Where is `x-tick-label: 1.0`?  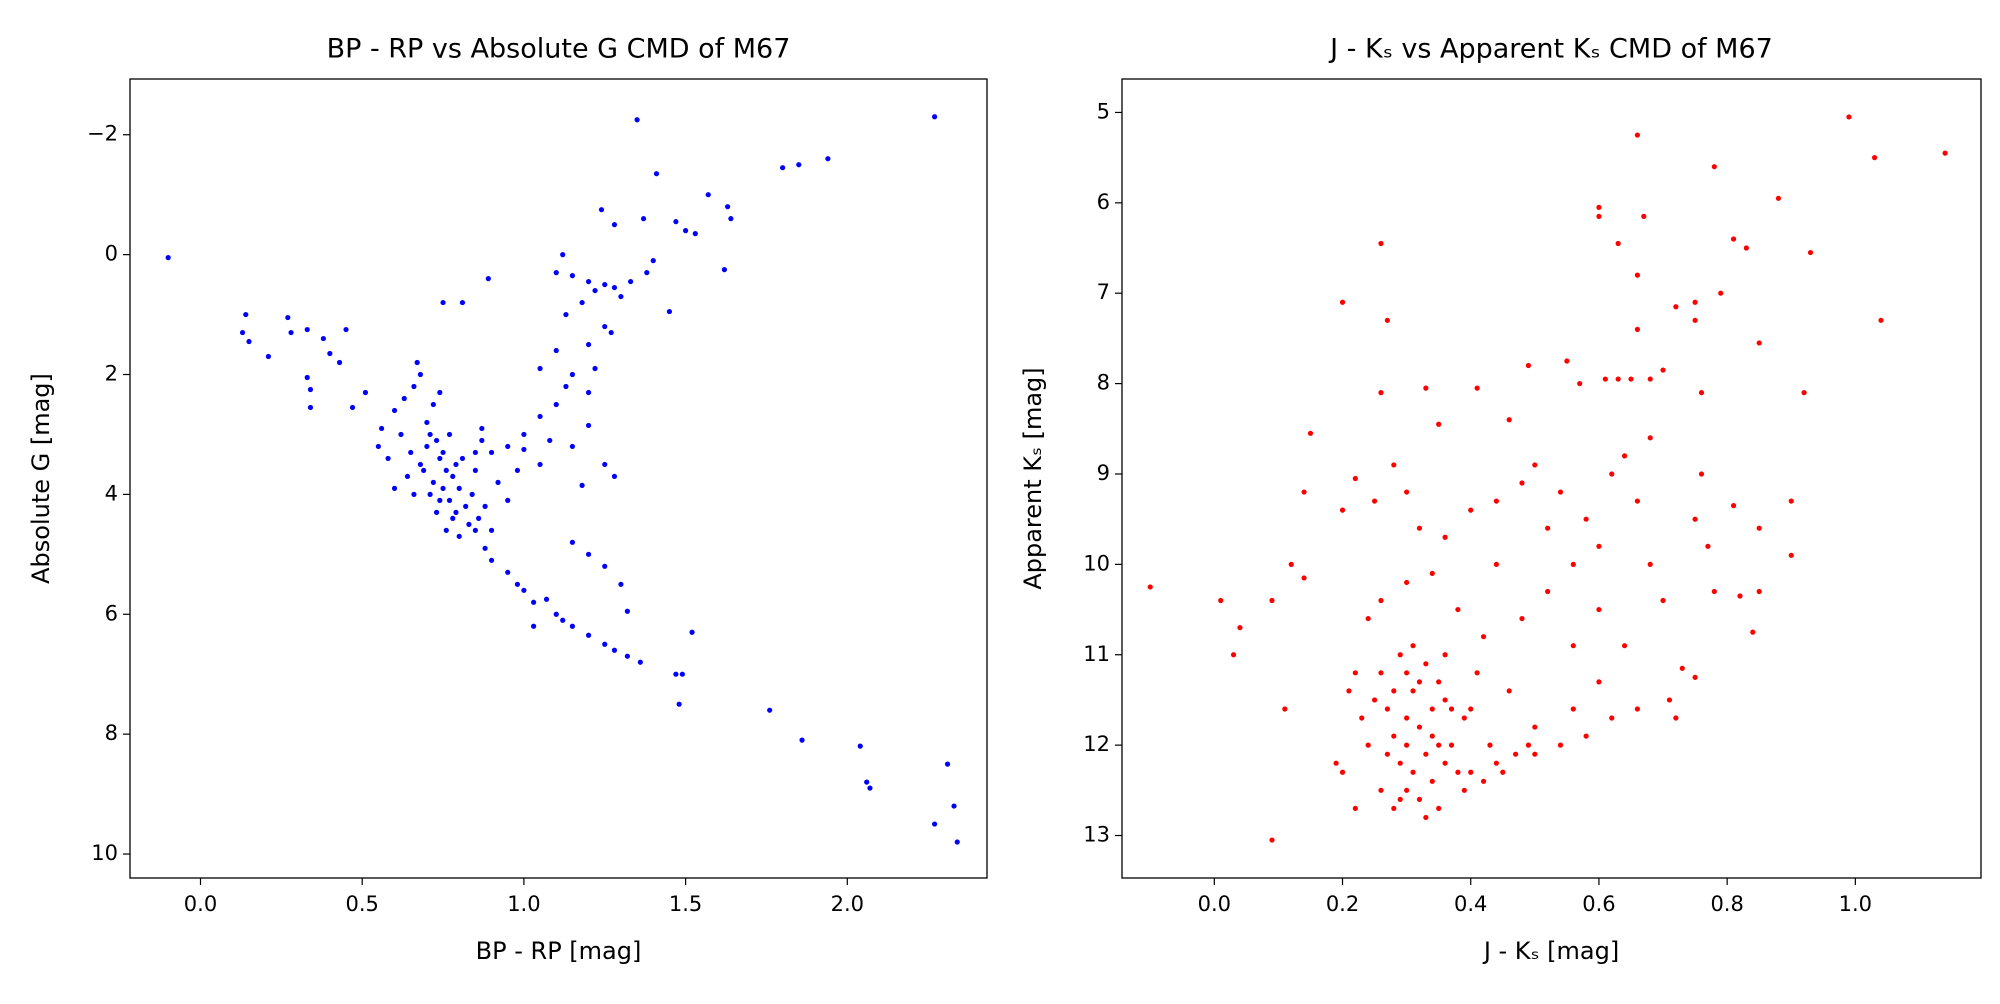 x-tick-label: 1.0 is located at coordinates (1855, 904).